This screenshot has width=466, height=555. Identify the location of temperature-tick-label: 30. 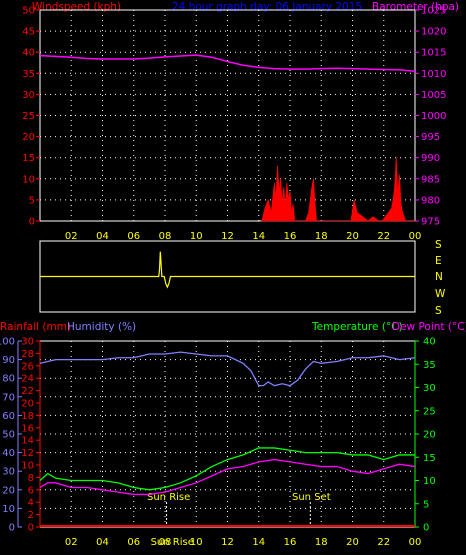
(429, 388).